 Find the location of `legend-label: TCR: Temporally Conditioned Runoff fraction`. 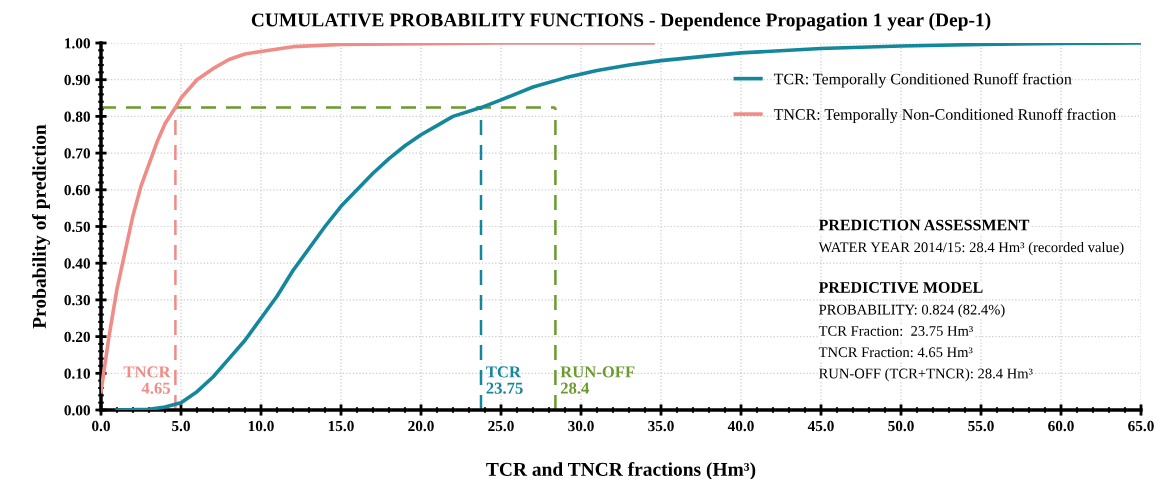

legend-label: TCR: Temporally Conditioned Runoff fraction is located at coordinates (922, 80).